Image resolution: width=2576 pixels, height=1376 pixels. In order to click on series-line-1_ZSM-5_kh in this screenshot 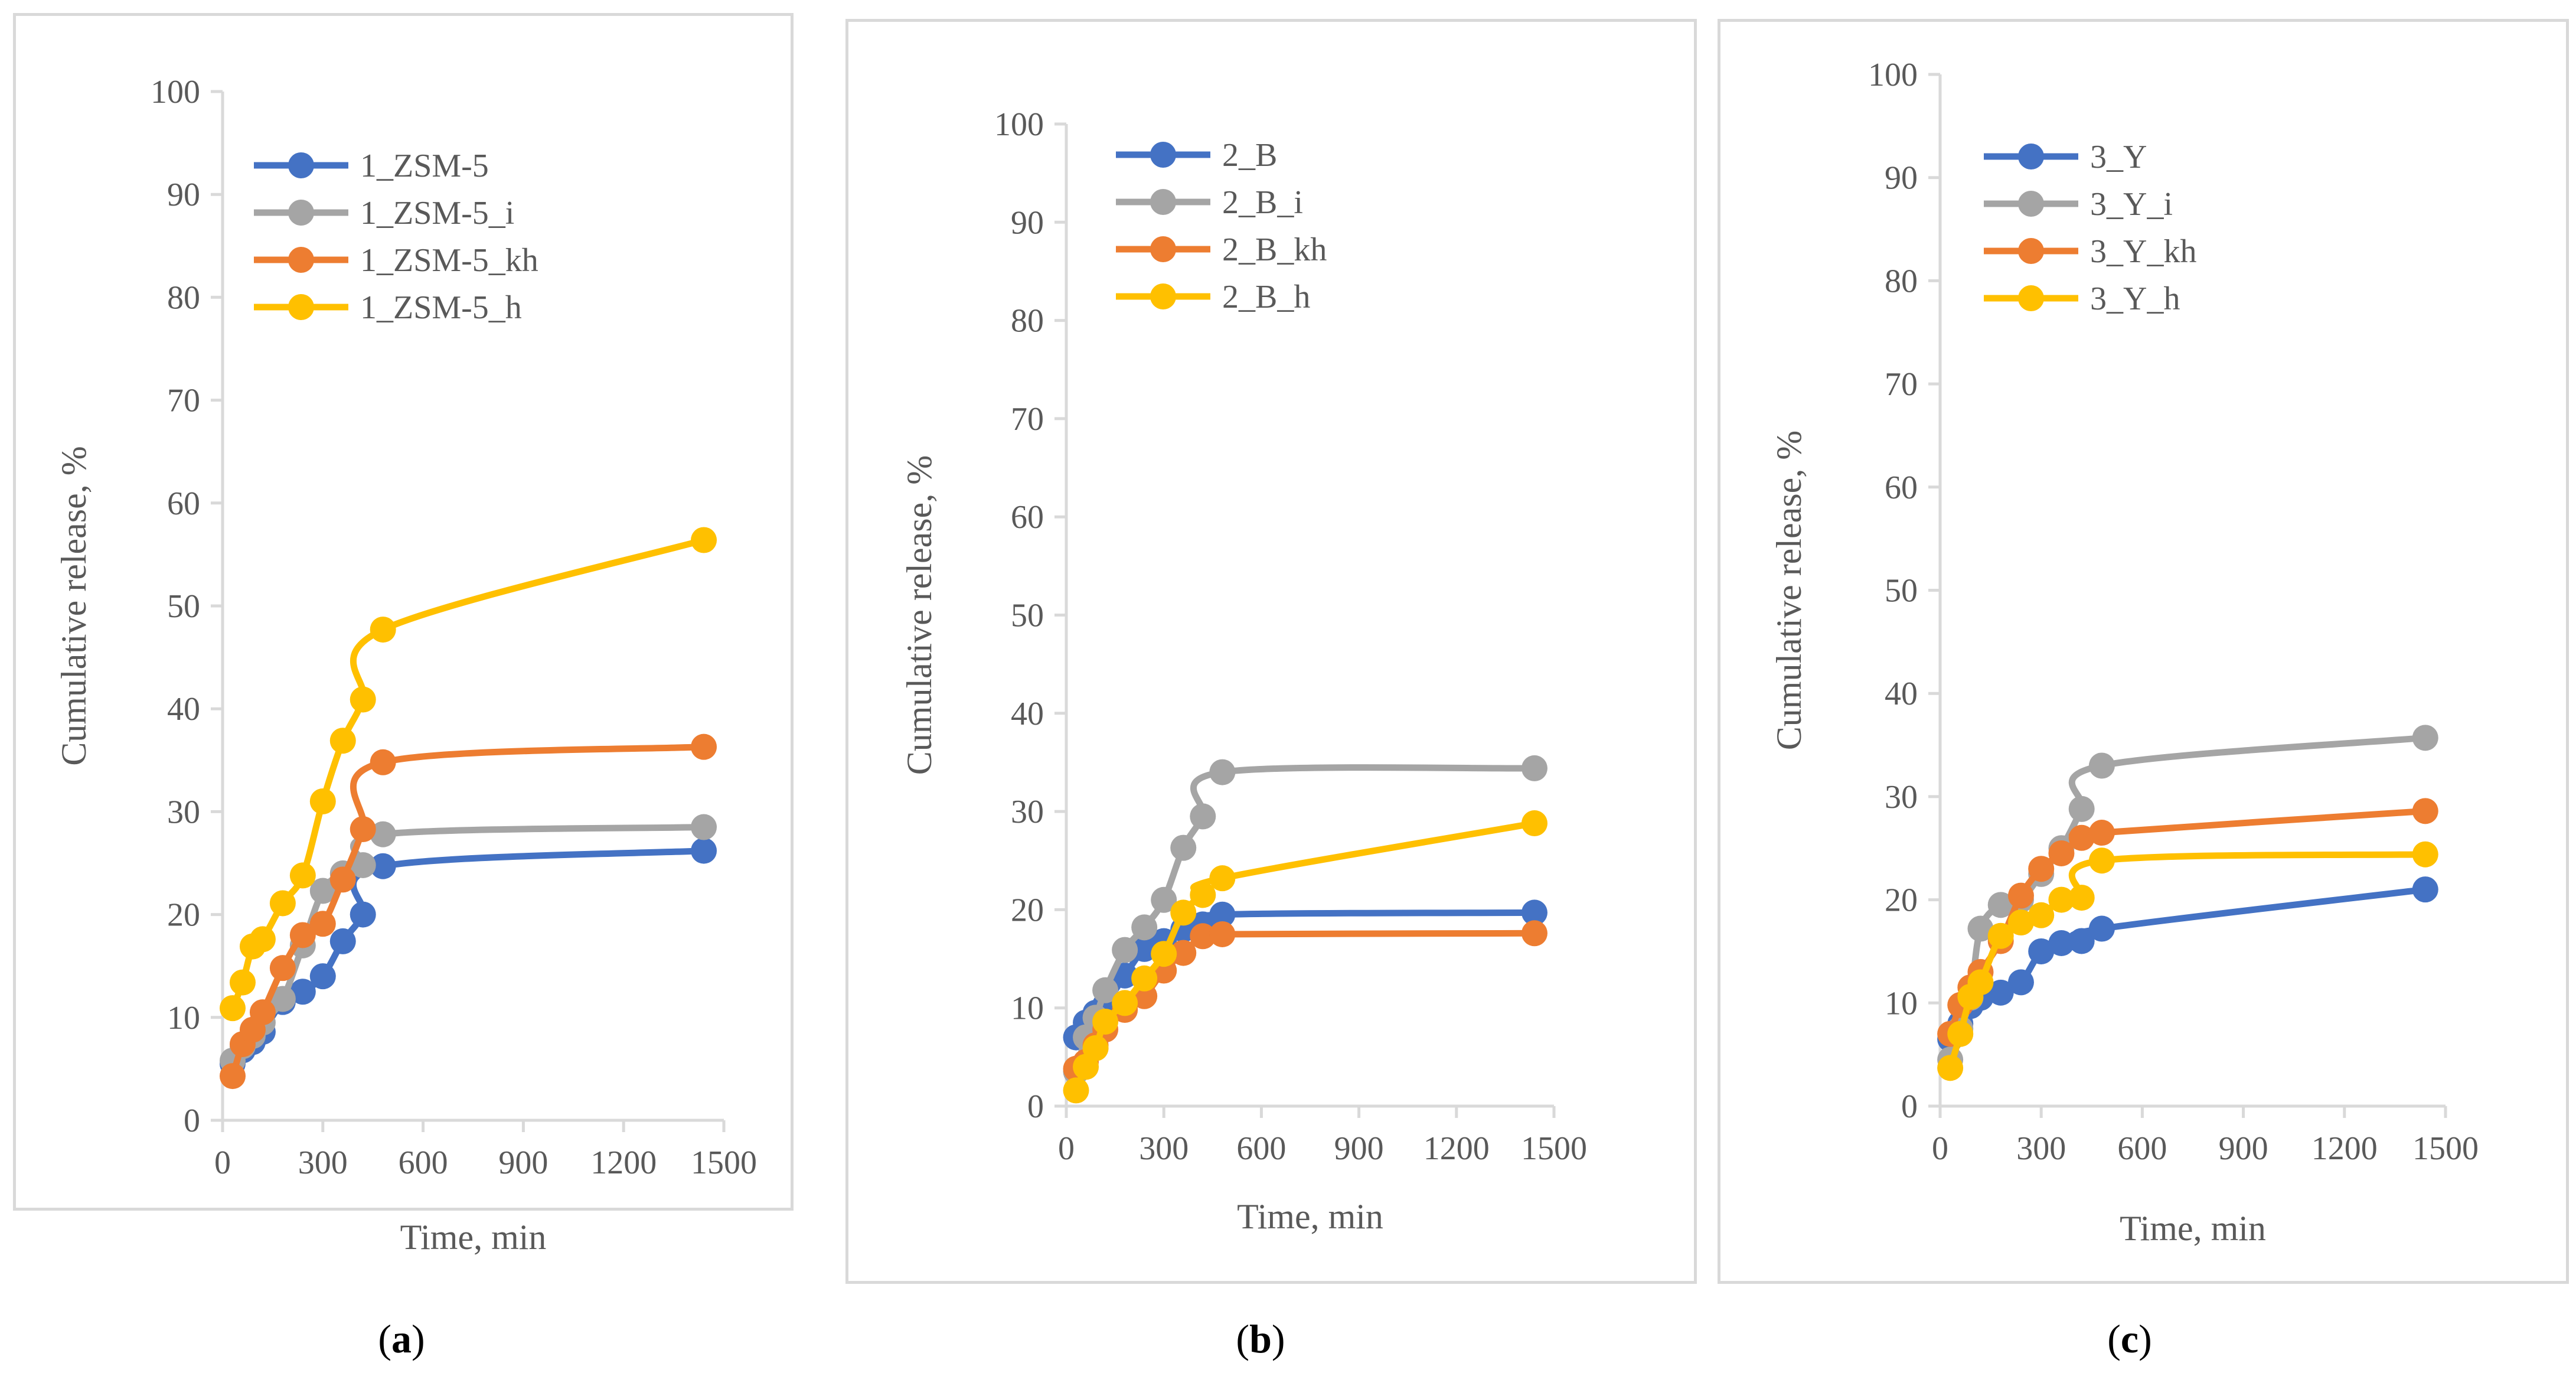, I will do `click(468, 912)`.